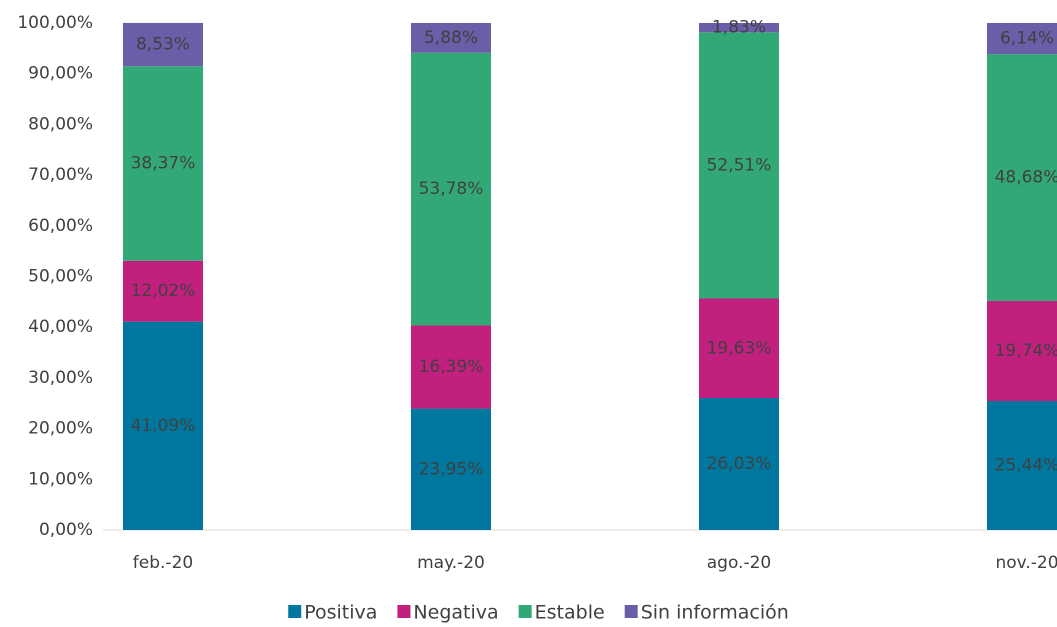 The height and width of the screenshot is (627, 1057). Describe the element at coordinates (739, 563) in the screenshot. I see `x-tick-label: ago.-20` at that location.